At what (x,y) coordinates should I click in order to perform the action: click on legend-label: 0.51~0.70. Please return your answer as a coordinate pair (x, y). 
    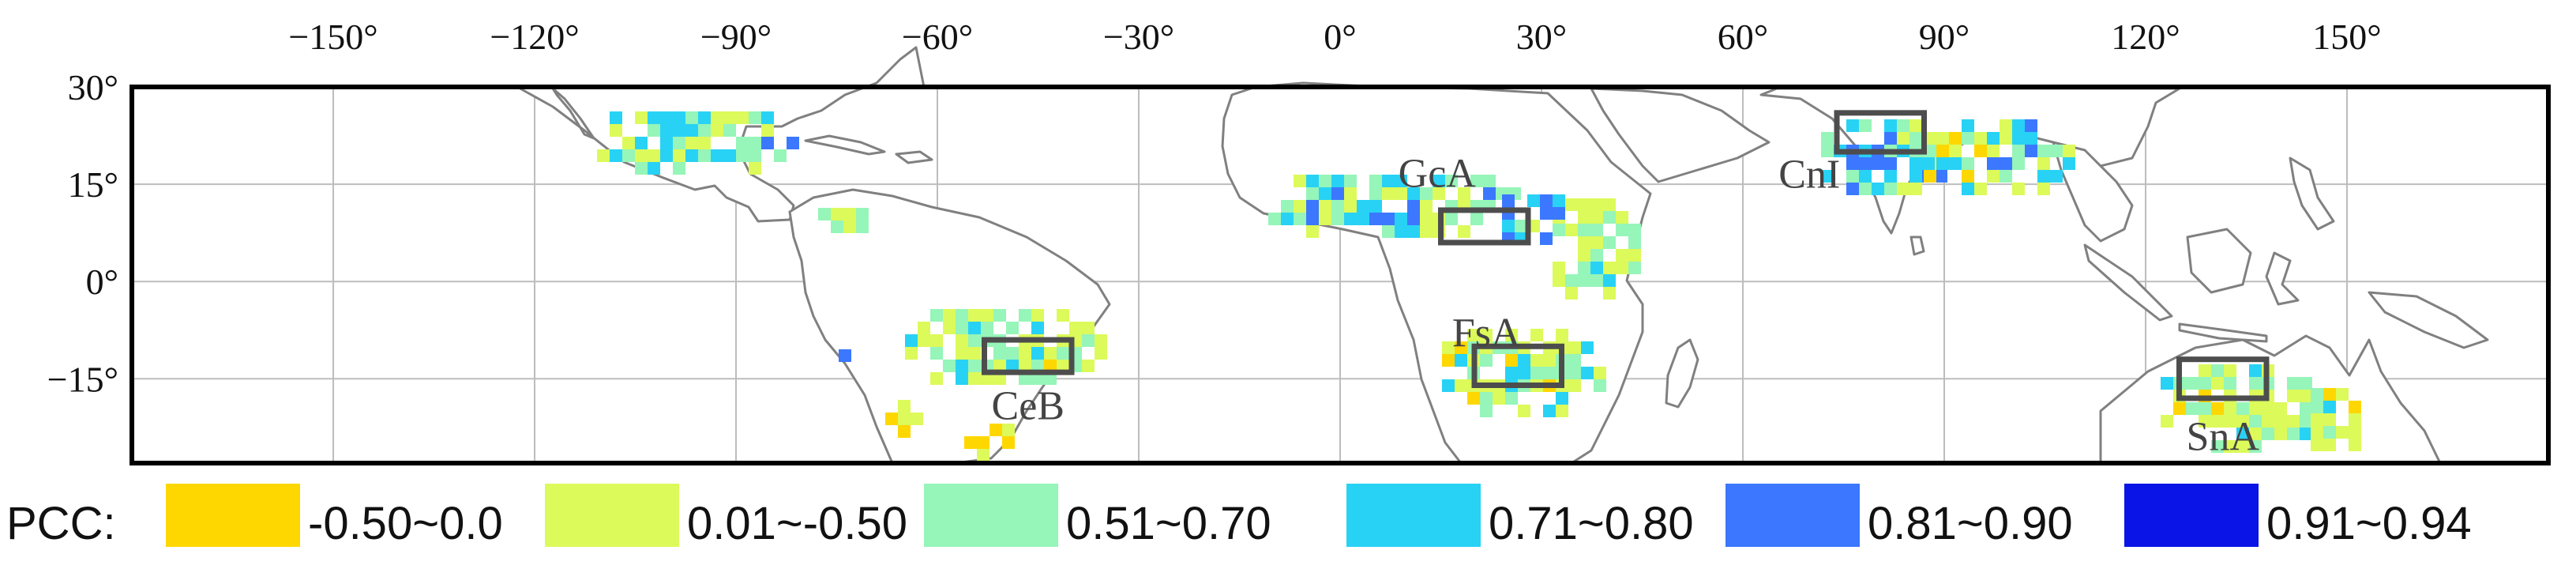
    Looking at the image, I should click on (1168, 523).